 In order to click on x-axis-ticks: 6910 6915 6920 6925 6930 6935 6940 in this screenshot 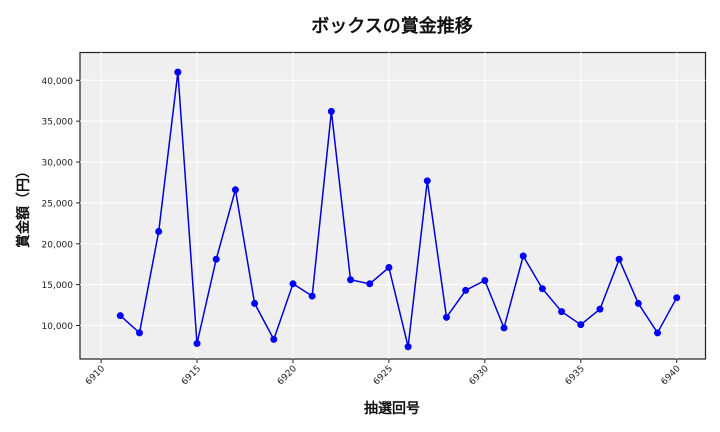, I will do `click(383, 373)`.